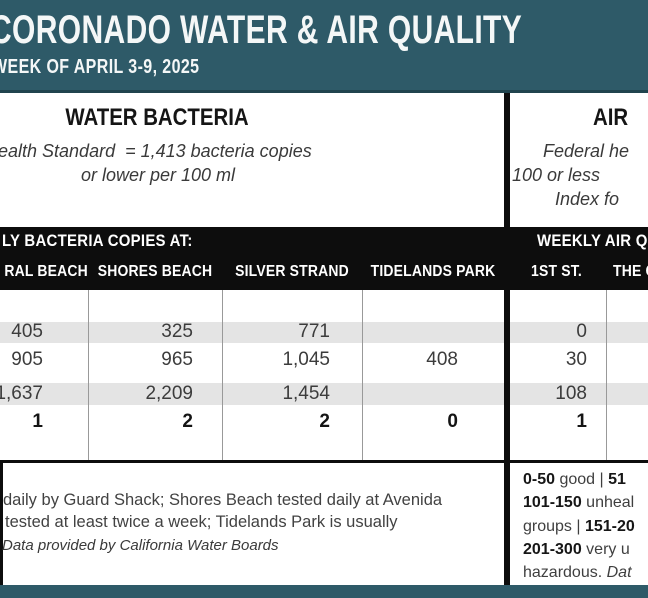 The height and width of the screenshot is (598, 648). What do you see at coordinates (577, 572) in the screenshot?
I see `aqi-legend-line-5: hazardous. Dat` at bounding box center [577, 572].